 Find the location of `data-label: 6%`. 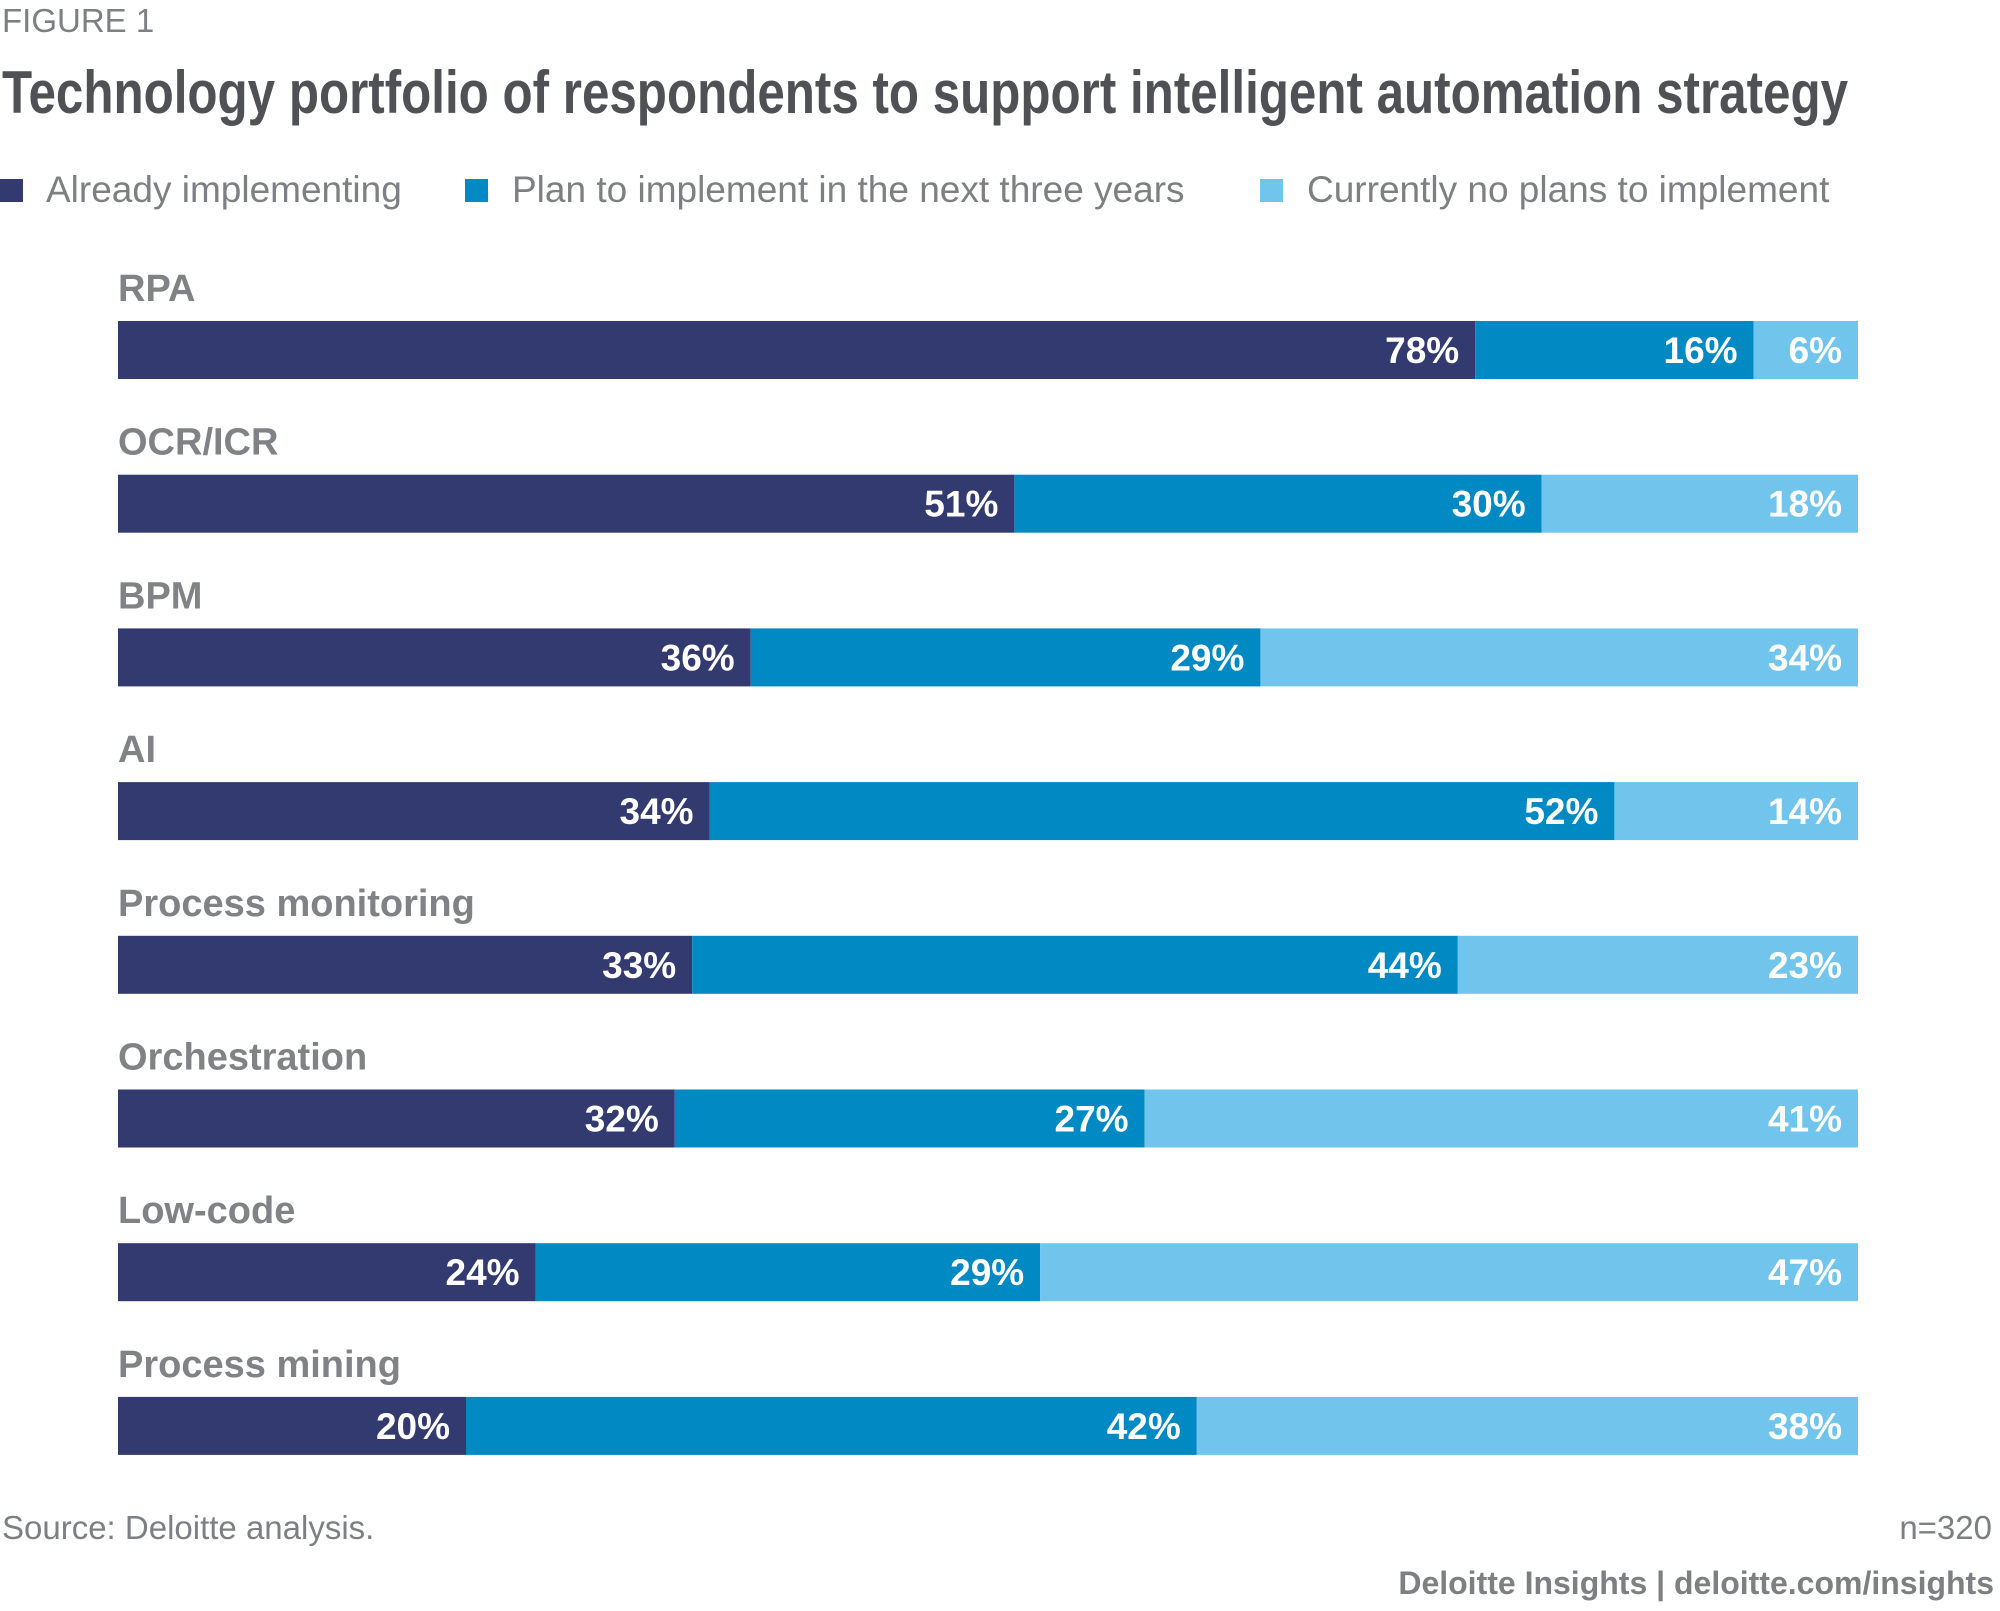

data-label: 6% is located at coordinates (1815, 350).